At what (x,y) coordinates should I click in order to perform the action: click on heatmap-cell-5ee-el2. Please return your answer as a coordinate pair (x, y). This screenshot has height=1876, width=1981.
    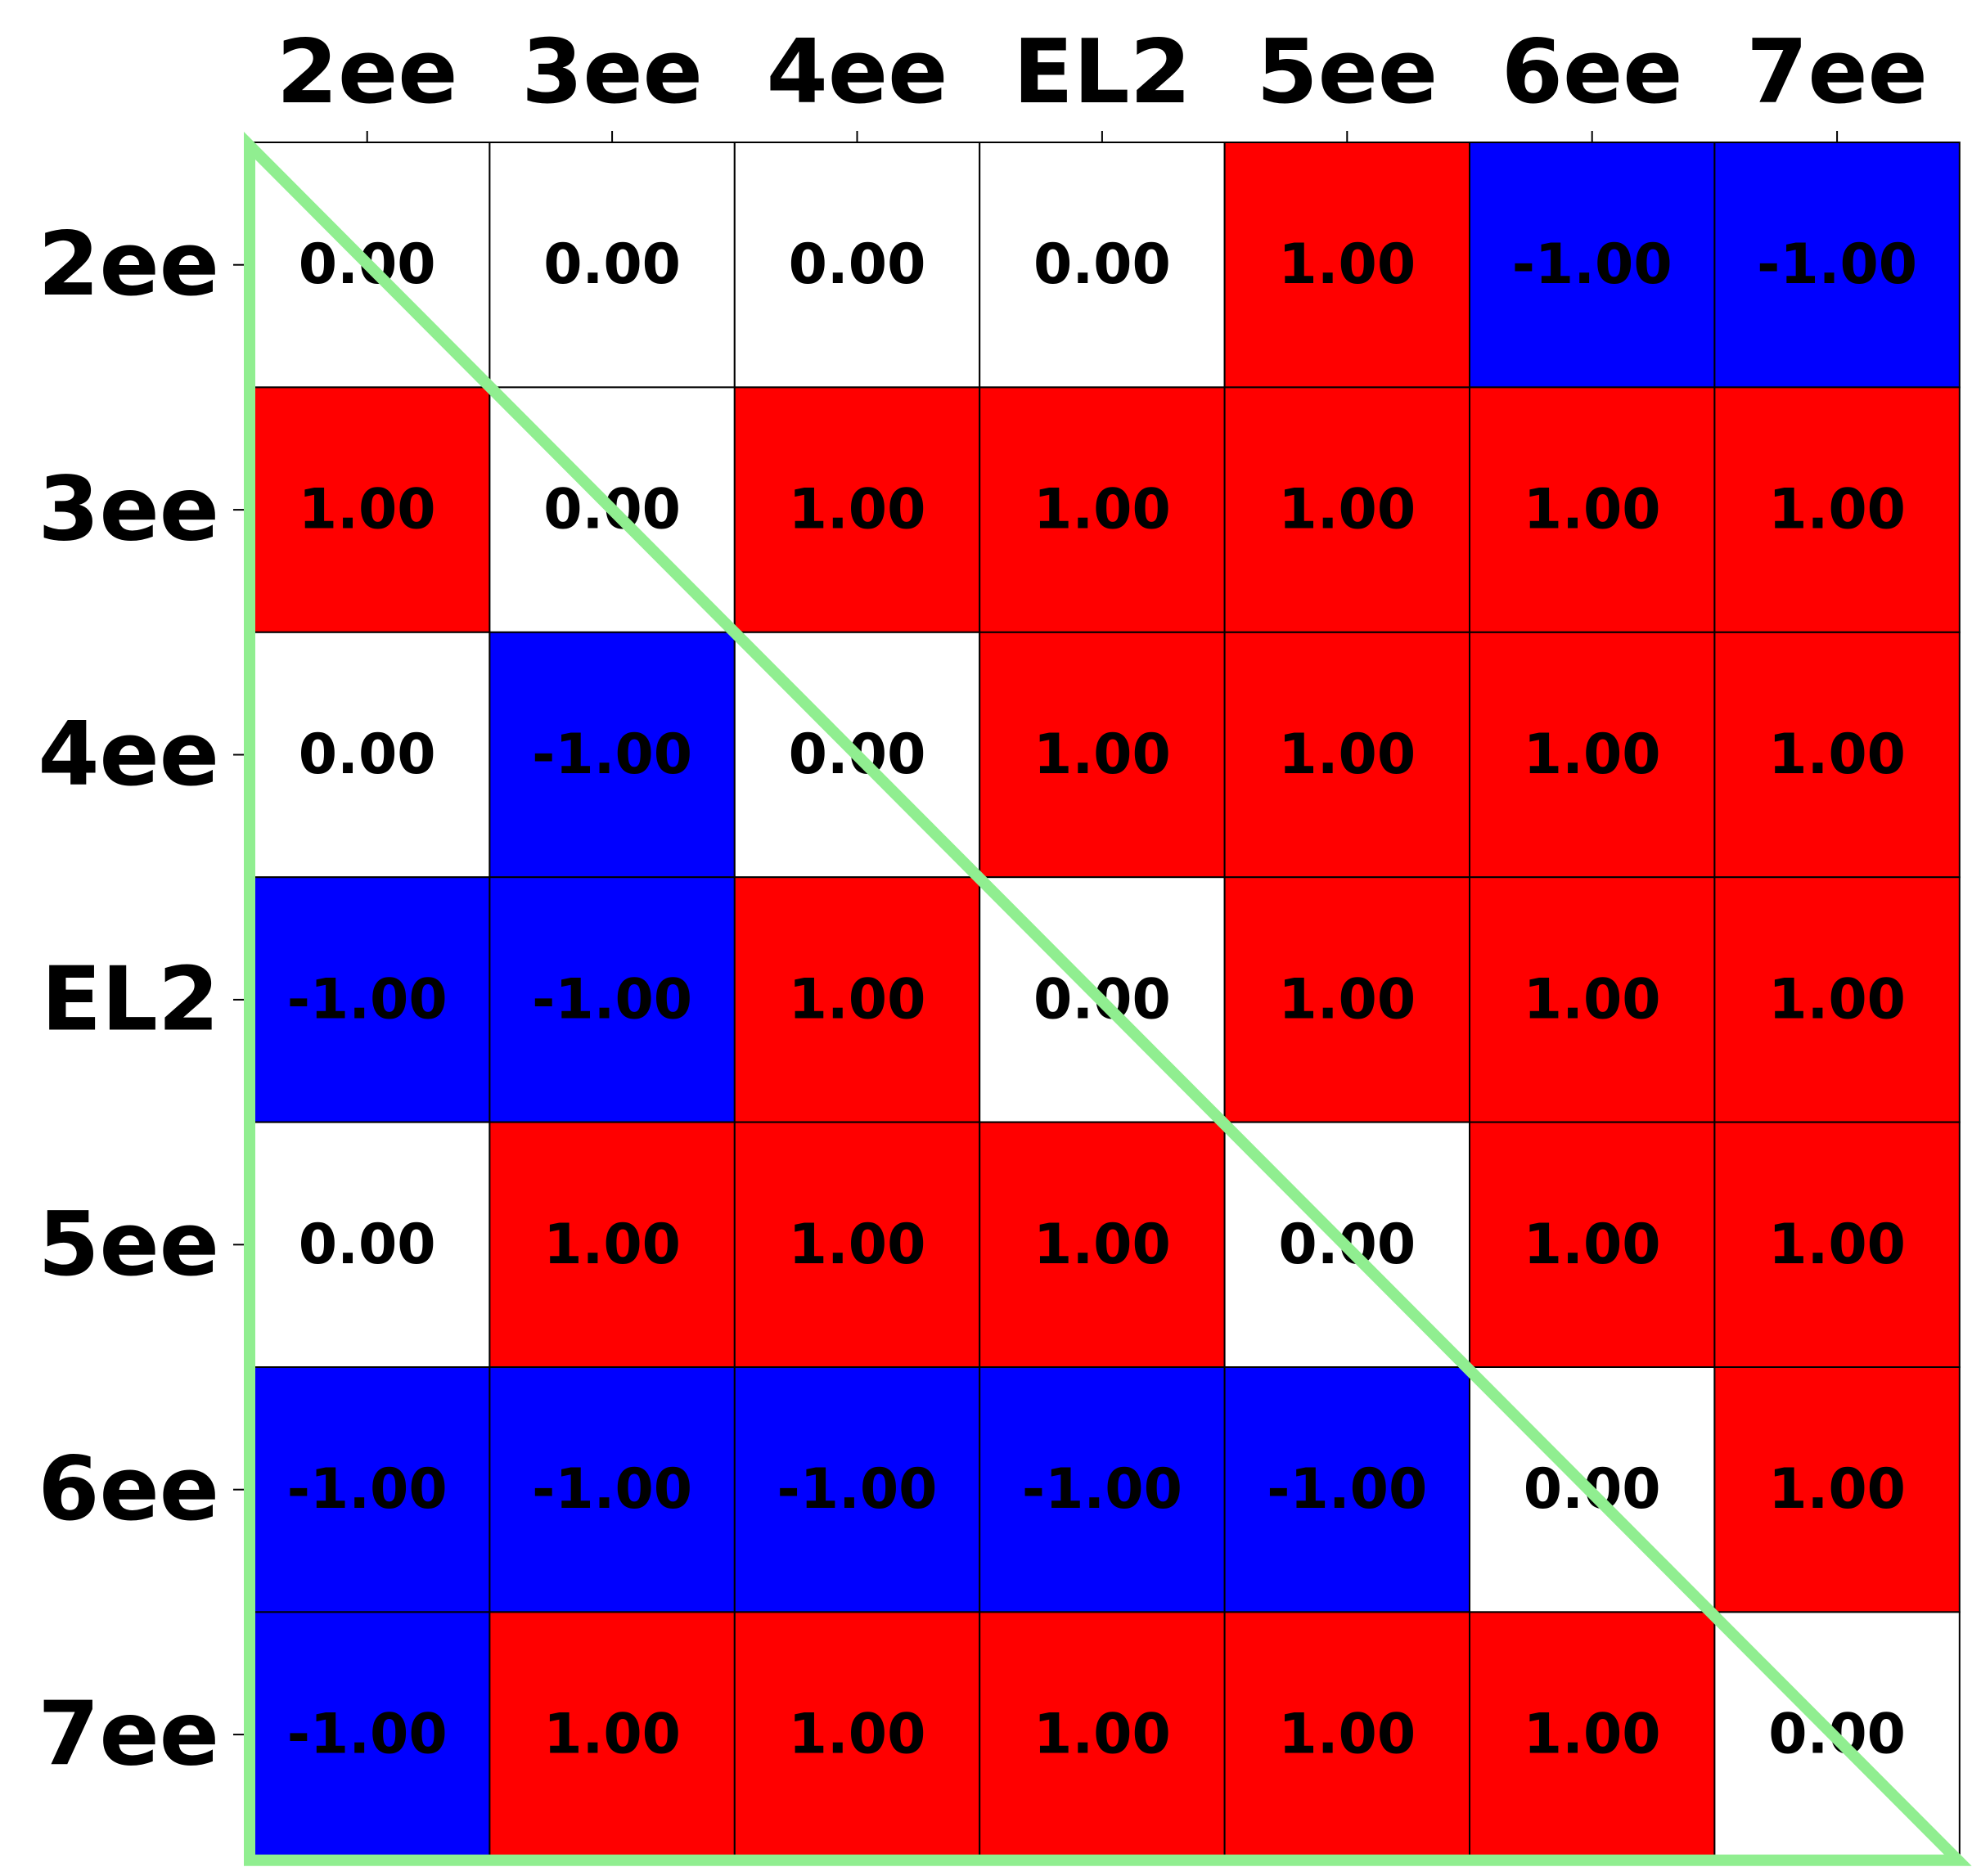
    Looking at the image, I should click on (1102, 1244).